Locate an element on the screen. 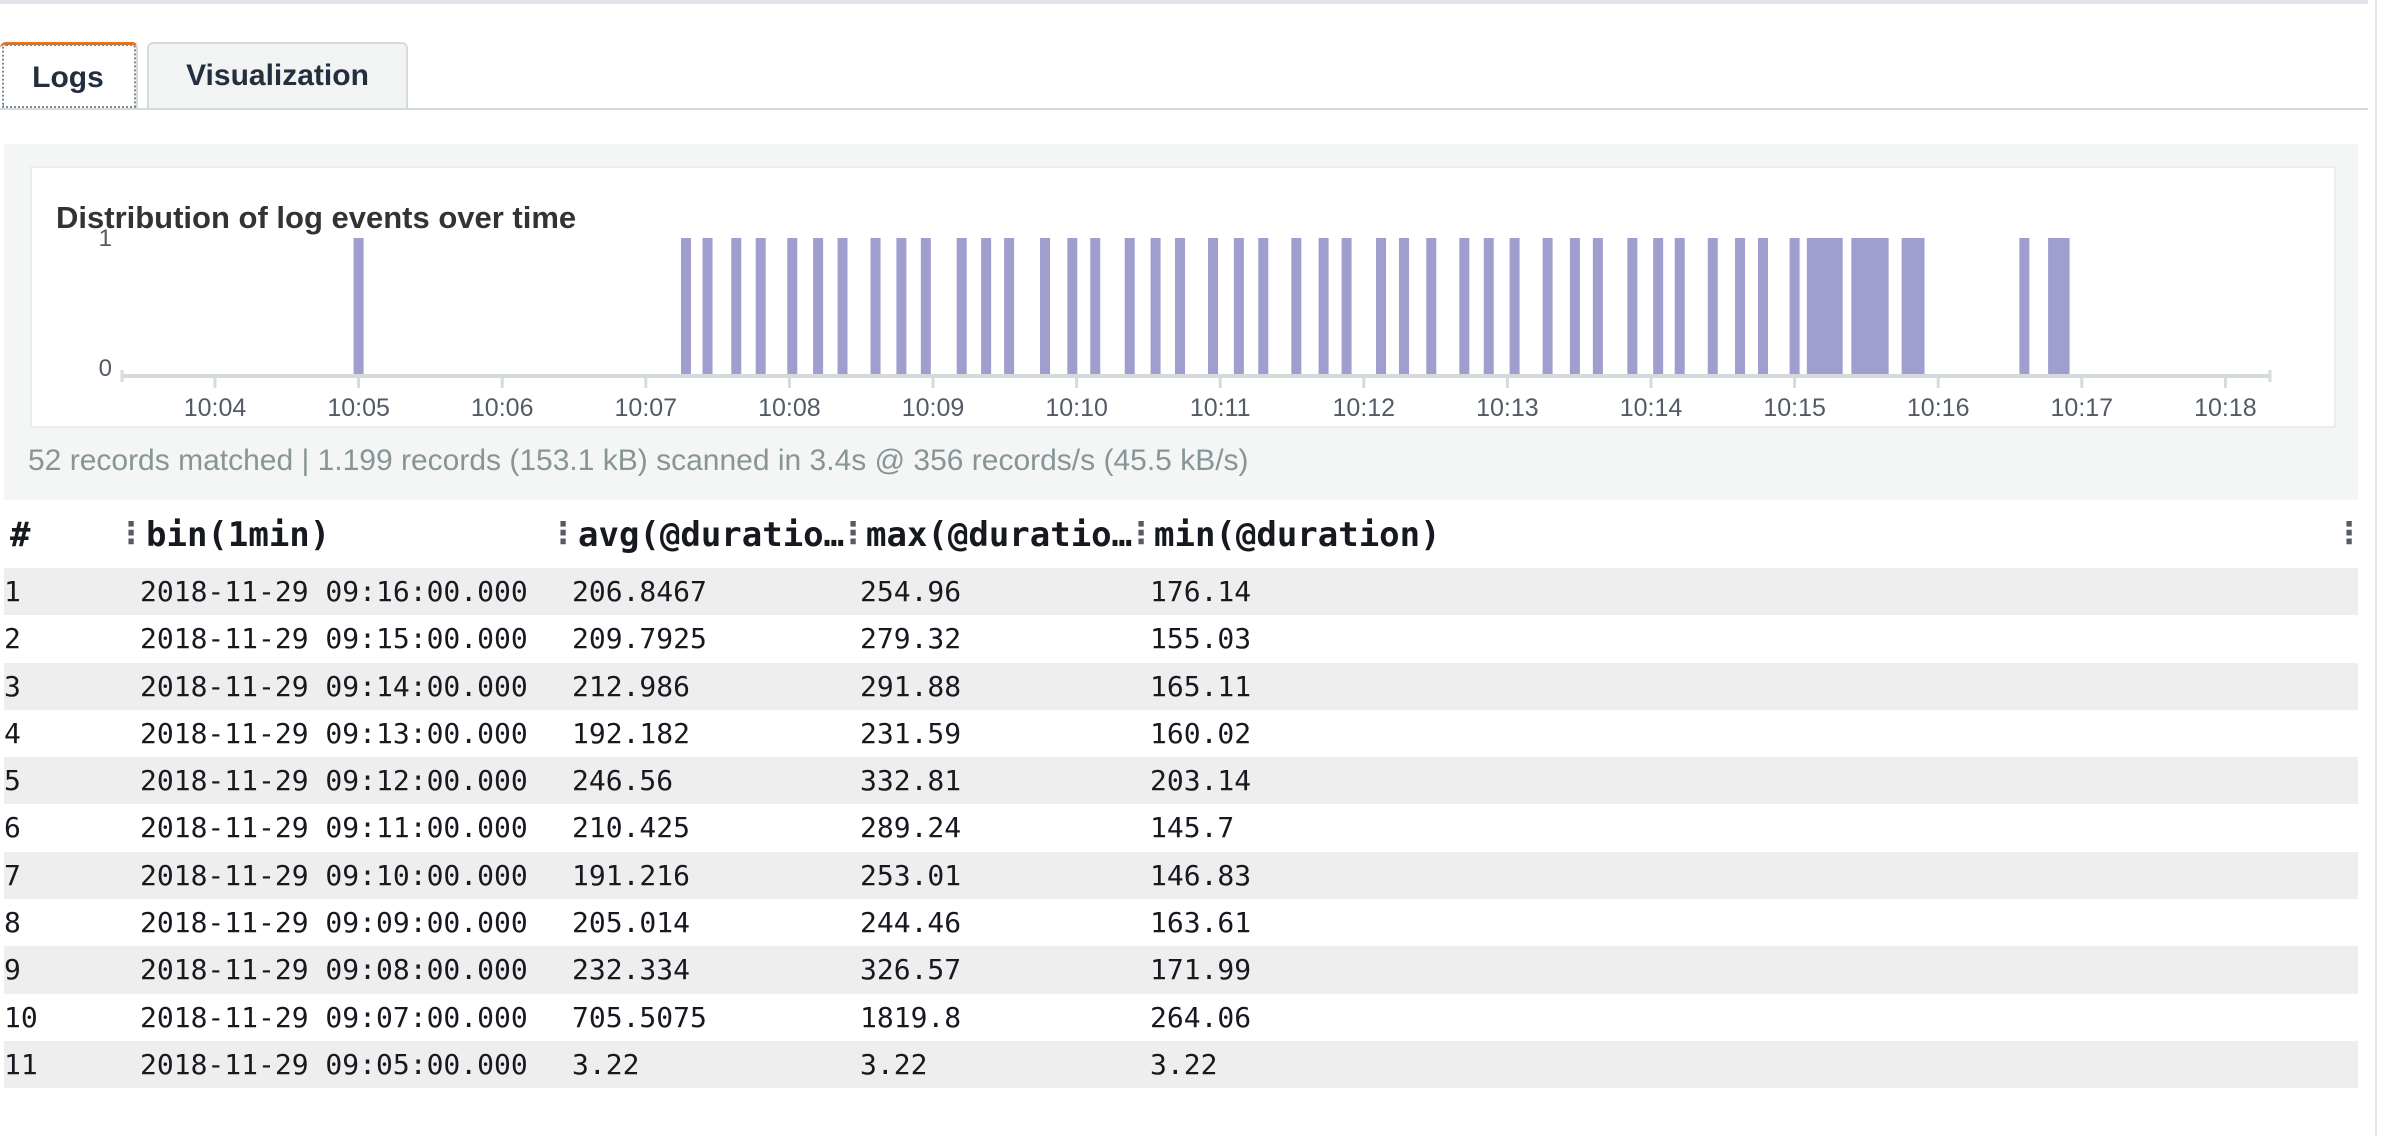 This screenshot has height=1136, width=2386. x-tick-label: 10:08 is located at coordinates (789, 408).